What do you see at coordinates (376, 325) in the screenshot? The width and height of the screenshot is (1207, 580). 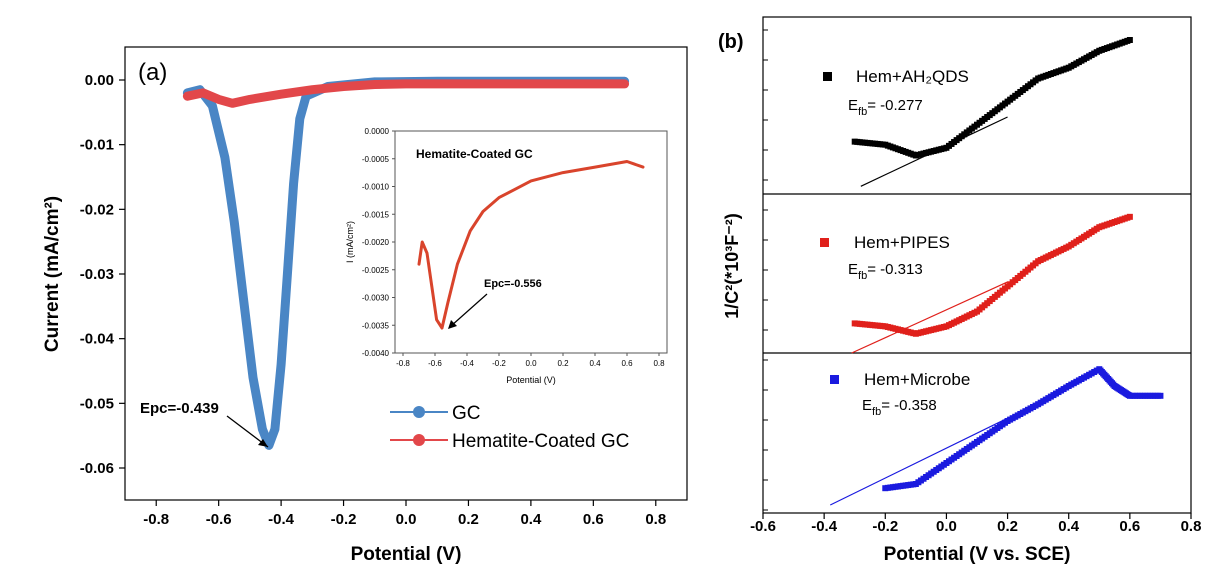 I see `inset-y-tick-label: -0.0035` at bounding box center [376, 325].